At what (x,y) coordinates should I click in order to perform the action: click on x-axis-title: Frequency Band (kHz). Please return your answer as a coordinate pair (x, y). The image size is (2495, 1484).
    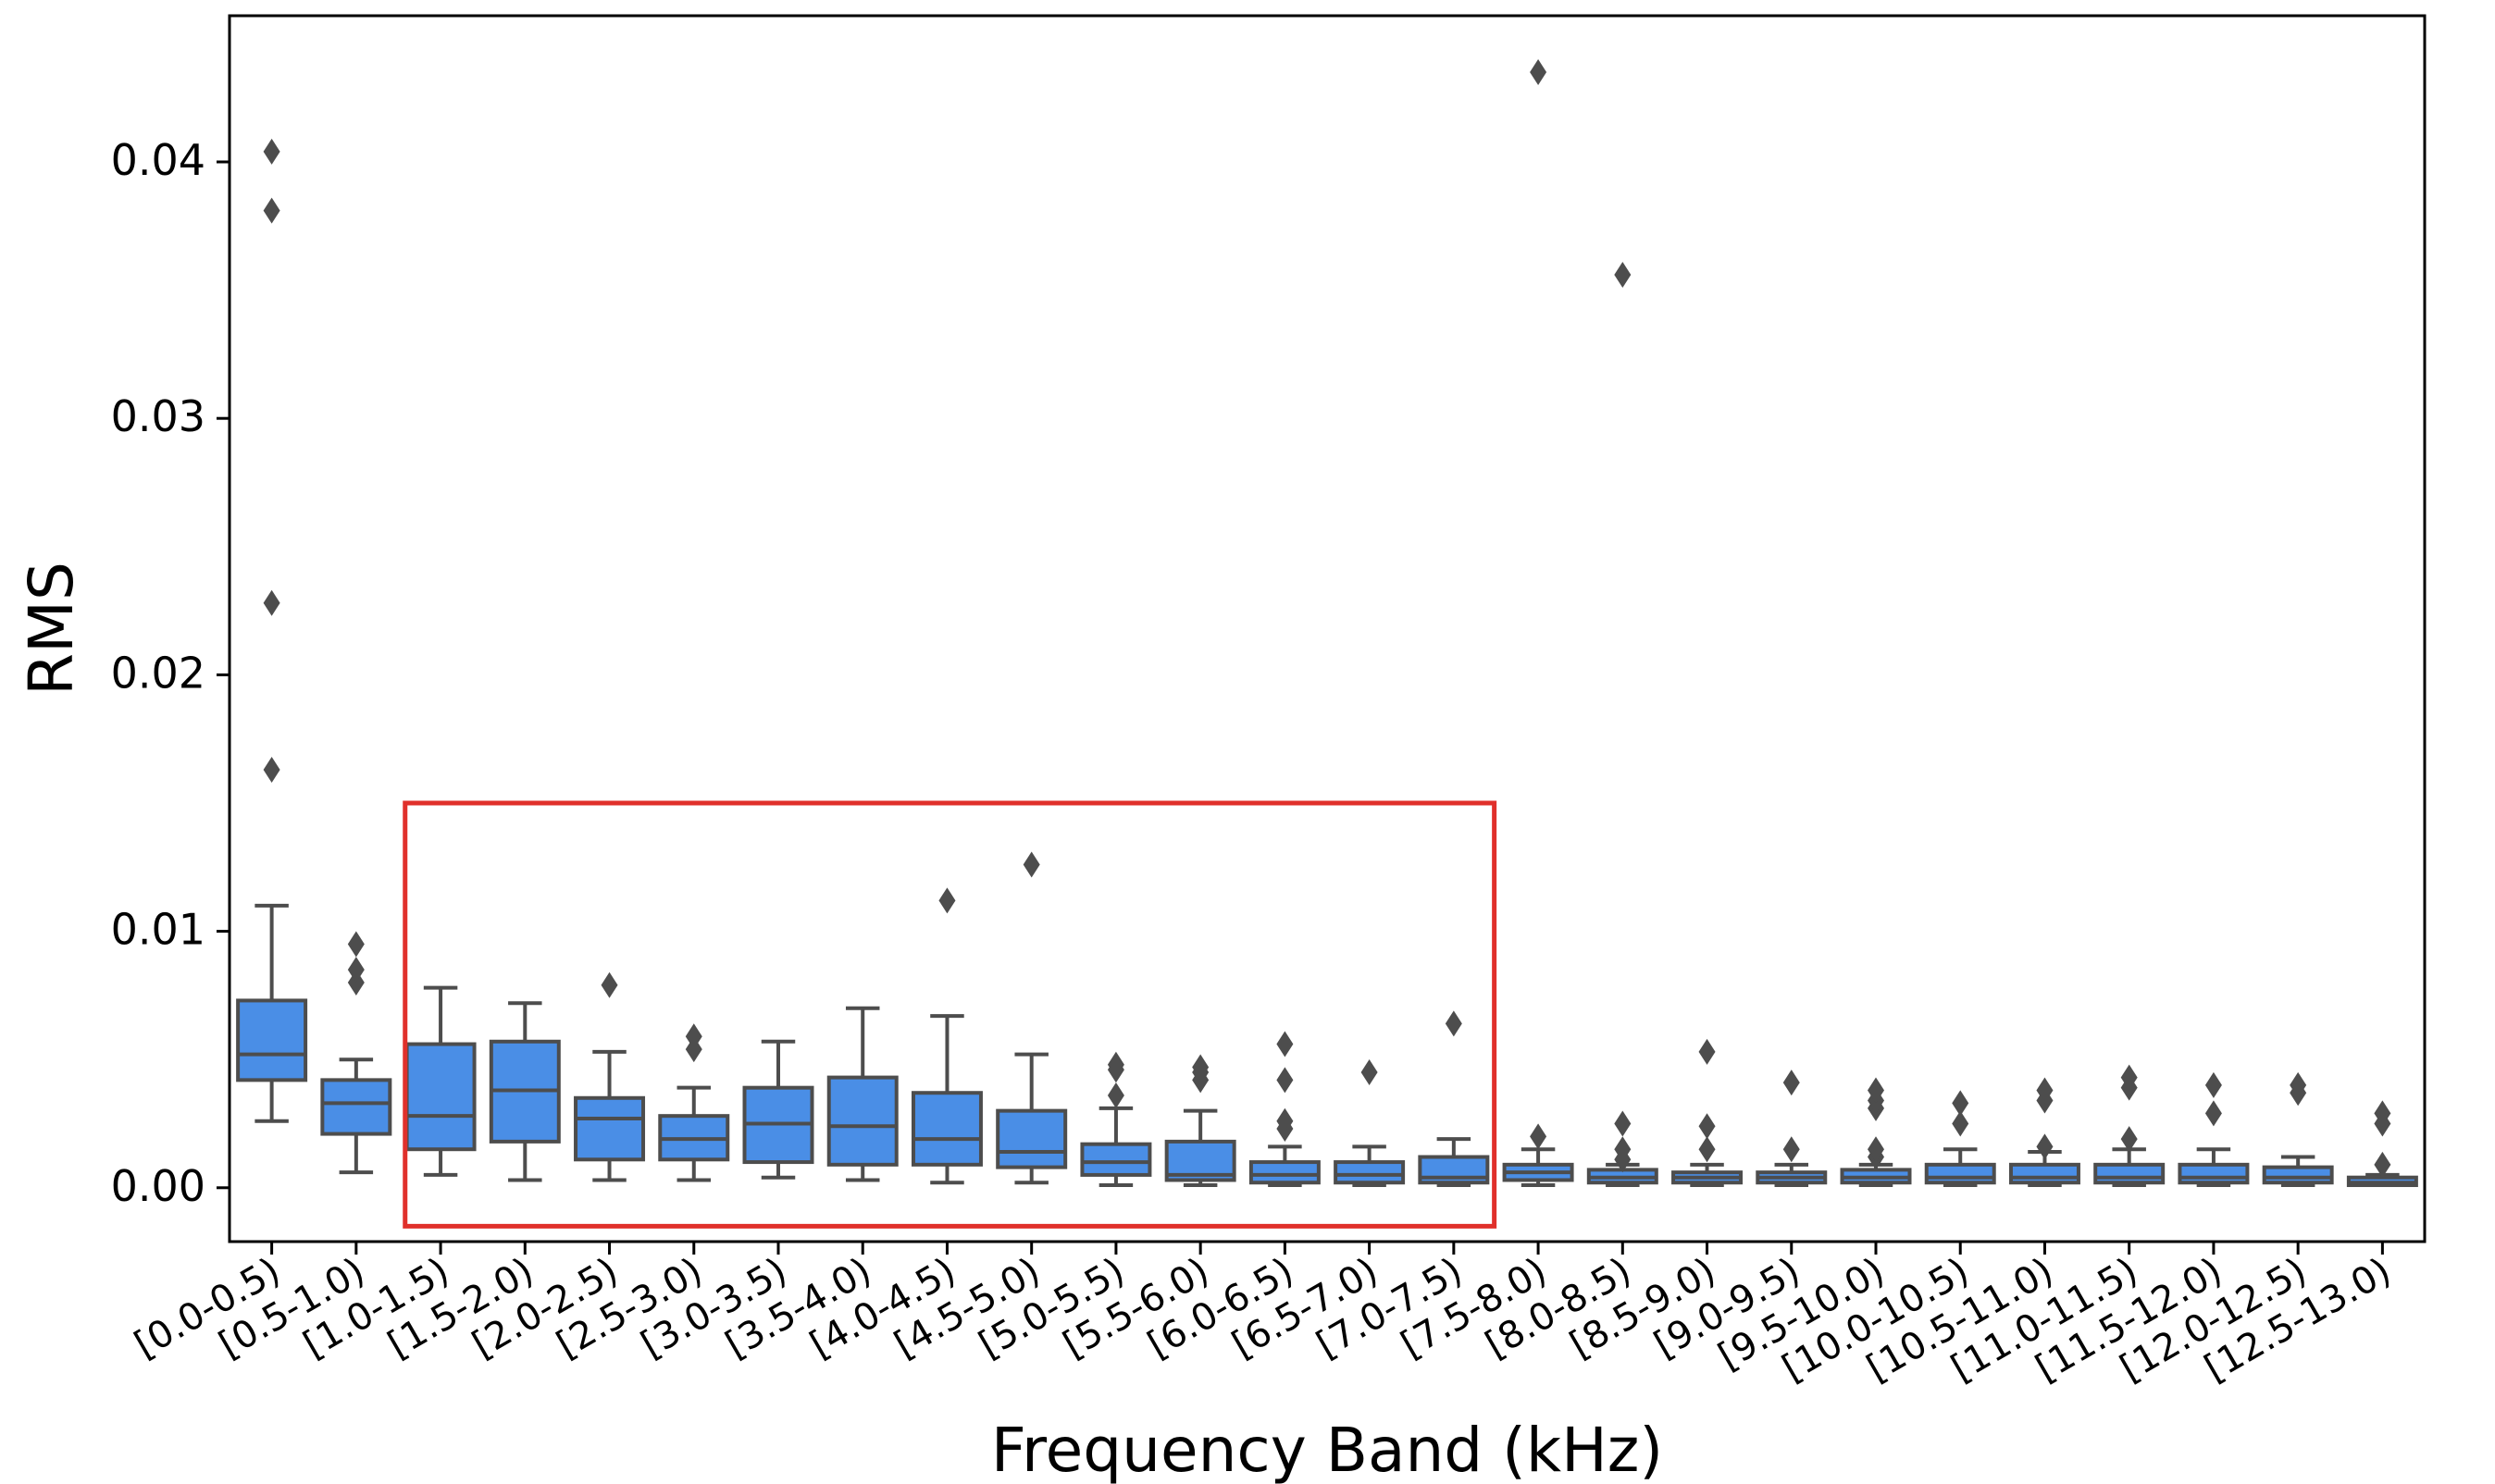
    Looking at the image, I should click on (1327, 1450).